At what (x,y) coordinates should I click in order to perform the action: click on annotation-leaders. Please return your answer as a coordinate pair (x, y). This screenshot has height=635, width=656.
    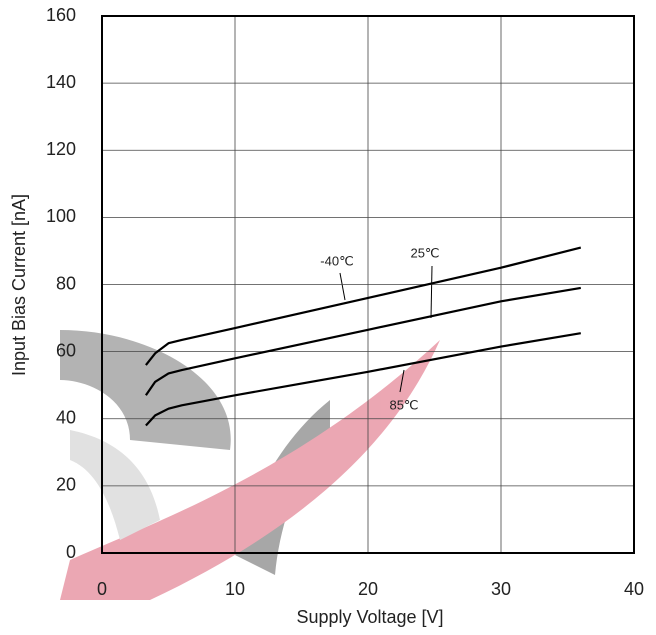
    Looking at the image, I should click on (386, 329).